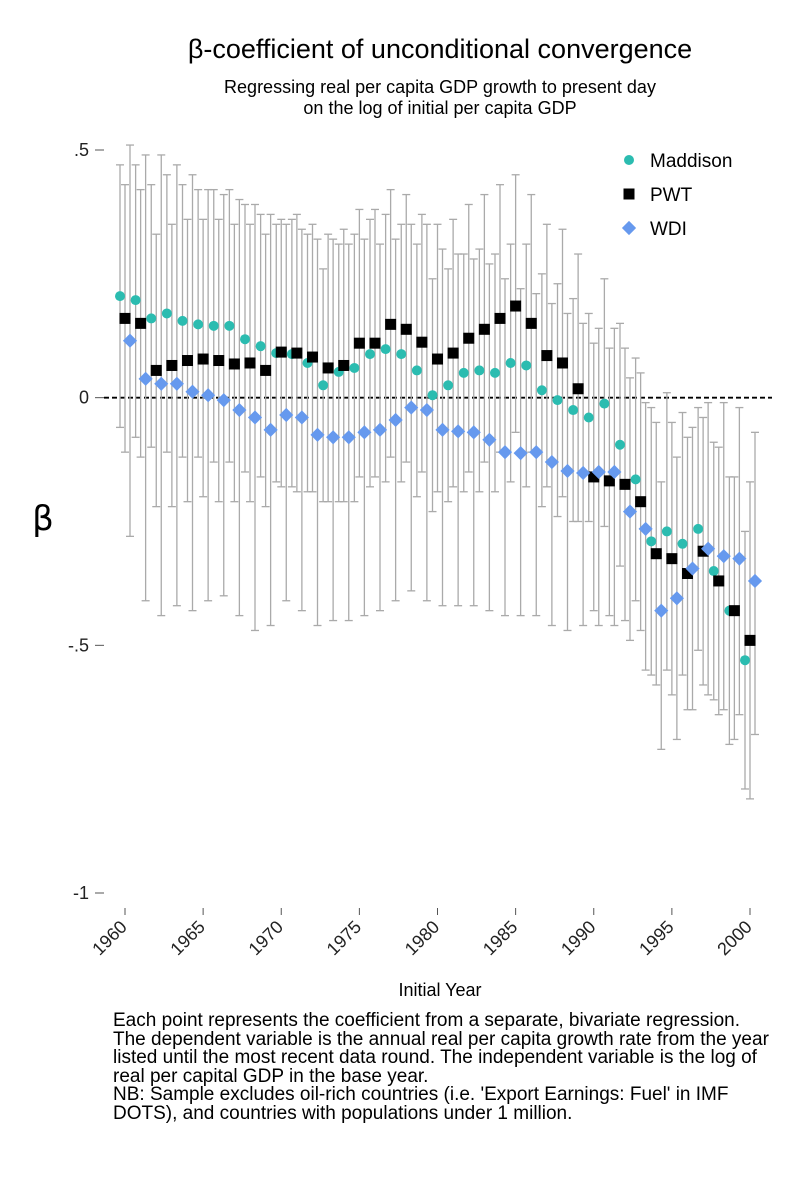  I want to click on x-tick-label: 1975, so click(344, 938).